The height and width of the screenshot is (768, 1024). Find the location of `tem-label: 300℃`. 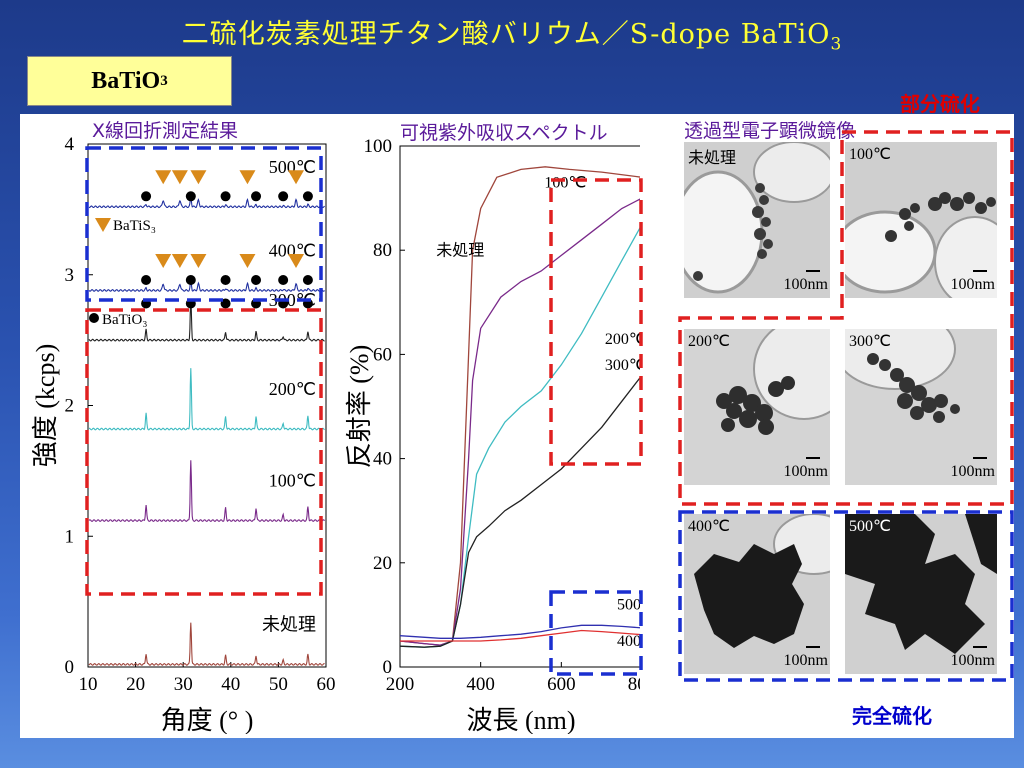

tem-label: 300℃ is located at coordinates (870, 341).